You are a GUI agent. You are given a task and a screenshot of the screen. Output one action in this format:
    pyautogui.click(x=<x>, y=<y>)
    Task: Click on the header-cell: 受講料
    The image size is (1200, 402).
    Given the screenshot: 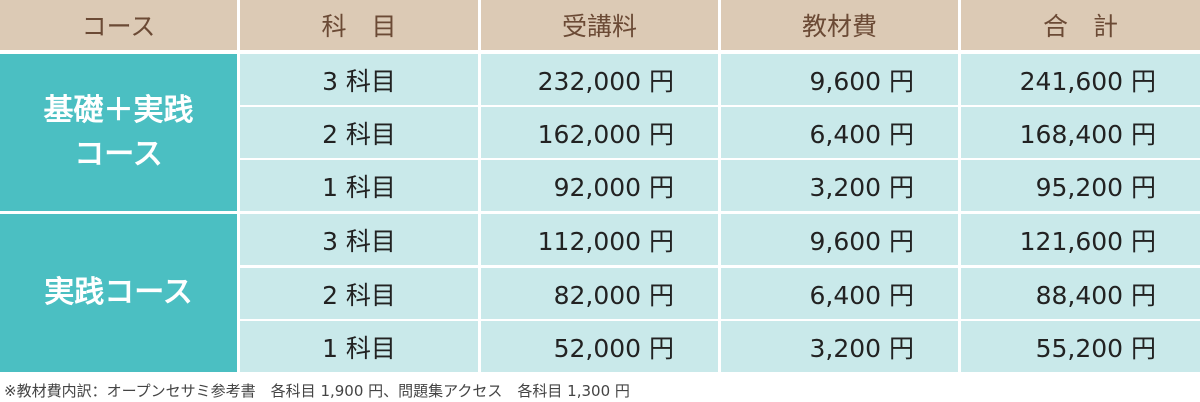 What is the action you would take?
    pyautogui.click(x=599, y=25)
    